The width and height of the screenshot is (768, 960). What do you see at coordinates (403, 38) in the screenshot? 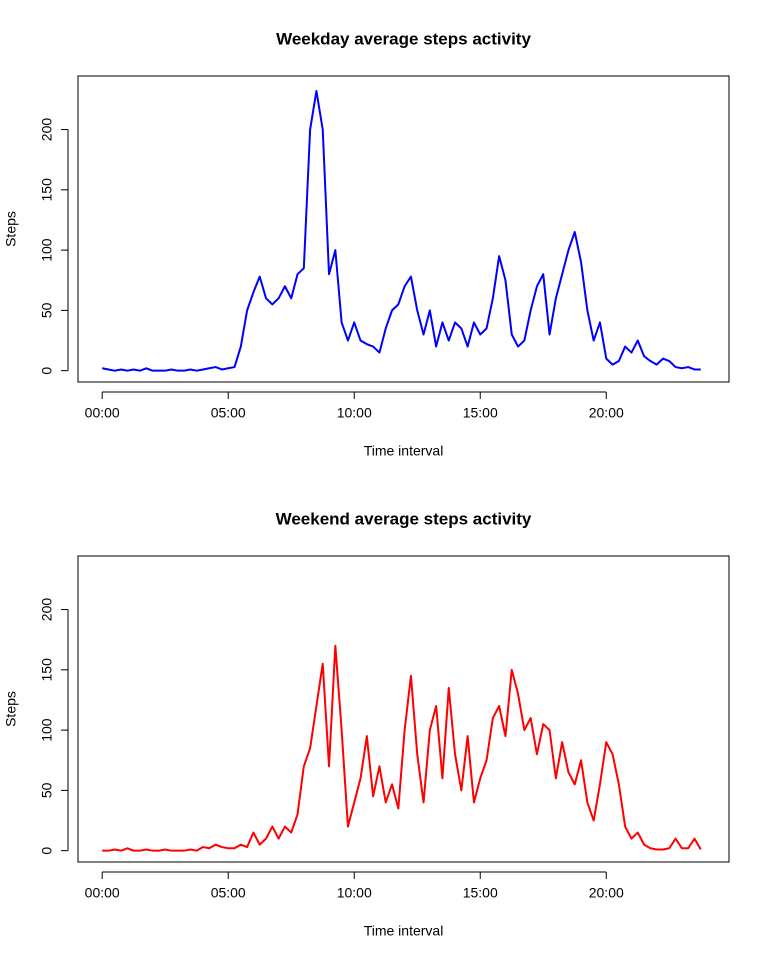
I see `chart-title: Weekday average steps activity` at bounding box center [403, 38].